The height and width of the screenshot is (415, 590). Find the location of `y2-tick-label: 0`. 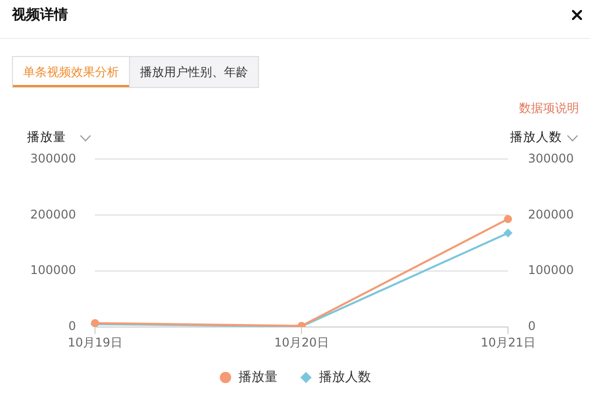

y2-tick-label: 0 is located at coordinates (532, 326).